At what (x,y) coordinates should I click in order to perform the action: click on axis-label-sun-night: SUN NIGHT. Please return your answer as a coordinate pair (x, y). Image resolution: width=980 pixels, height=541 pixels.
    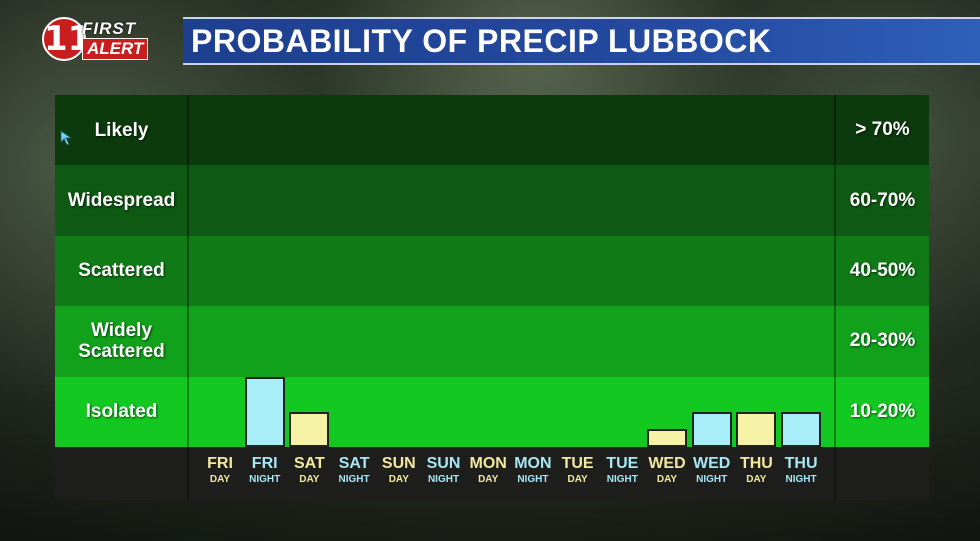
    Looking at the image, I should click on (444, 471).